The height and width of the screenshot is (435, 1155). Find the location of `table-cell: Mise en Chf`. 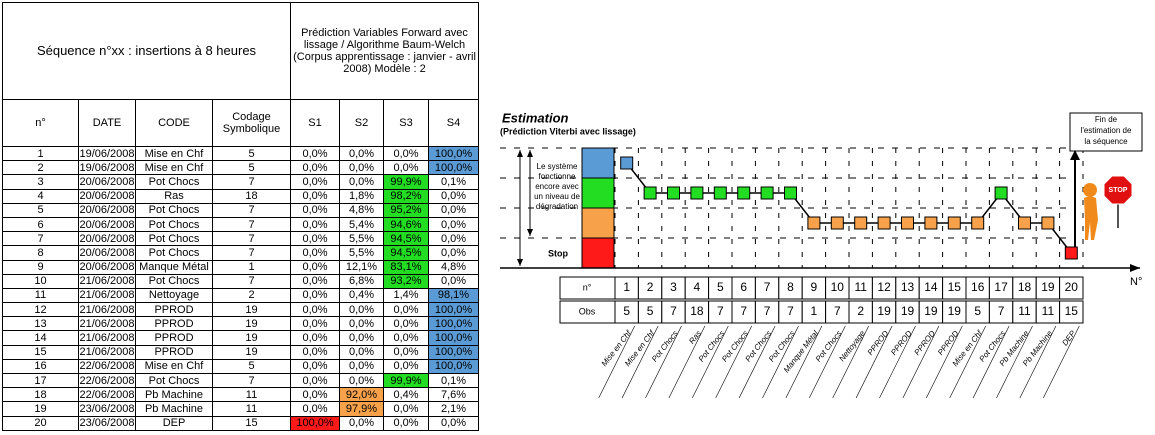

table-cell: Mise en Chf is located at coordinates (174, 153).